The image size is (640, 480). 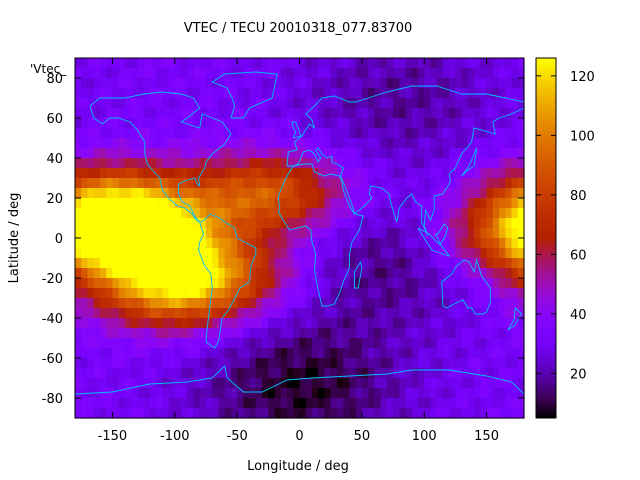 I want to click on y-tick-label: -60, so click(x=52, y=359).